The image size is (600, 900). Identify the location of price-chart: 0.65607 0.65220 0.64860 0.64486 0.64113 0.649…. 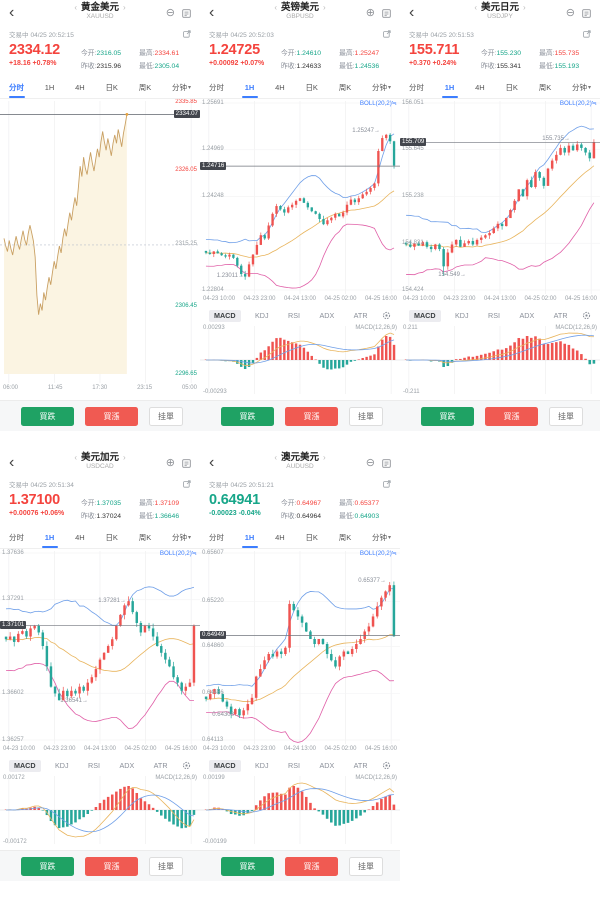
(300, 647).